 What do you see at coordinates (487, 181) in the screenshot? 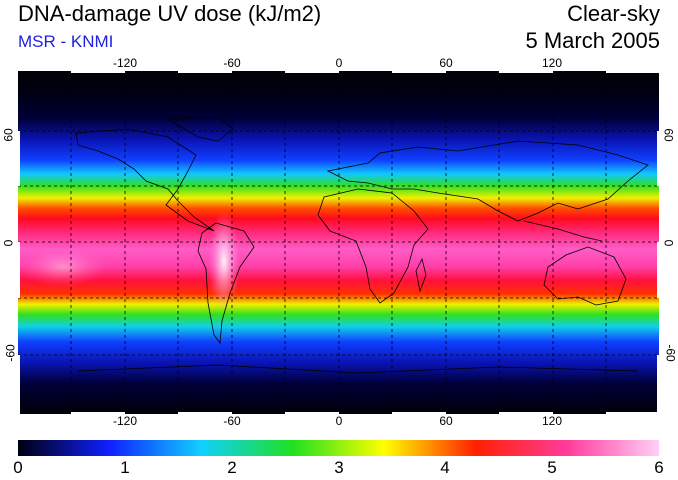
I see `eurasia-outline` at bounding box center [487, 181].